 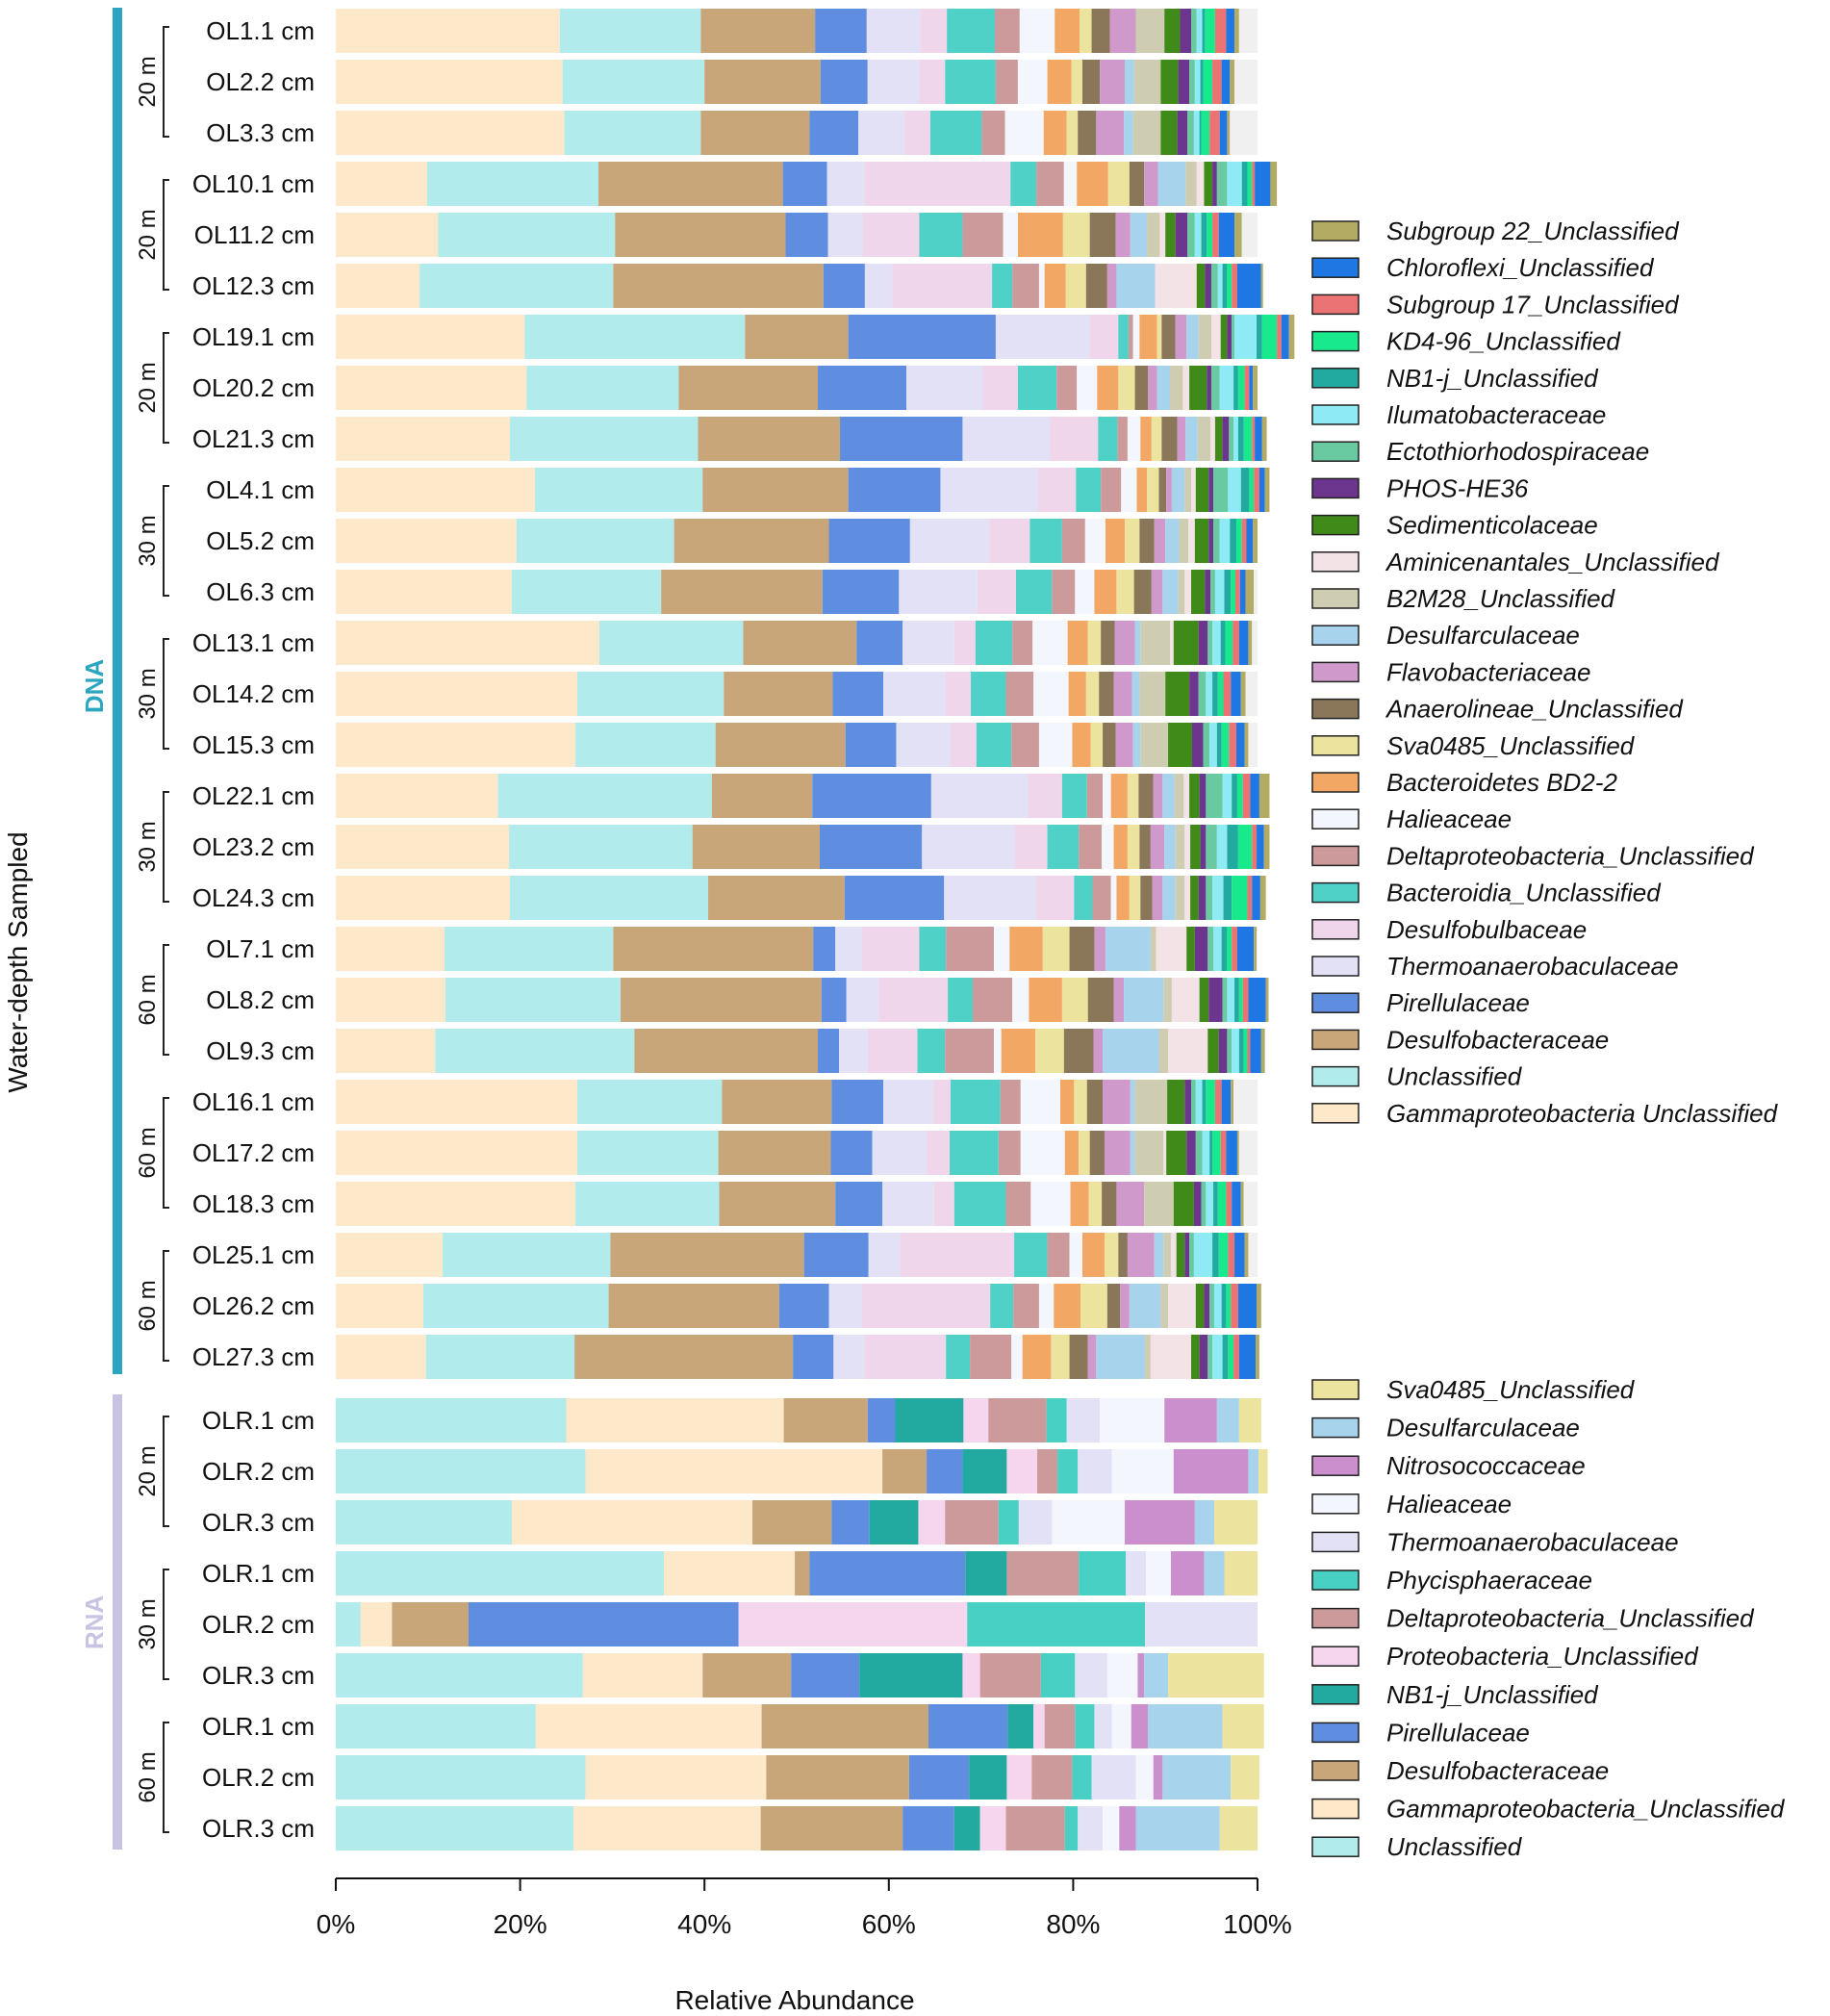 What do you see at coordinates (853, 1624) in the screenshot?
I see `rna-bar-olr-2-cm-proteobacteria-unclassified` at bounding box center [853, 1624].